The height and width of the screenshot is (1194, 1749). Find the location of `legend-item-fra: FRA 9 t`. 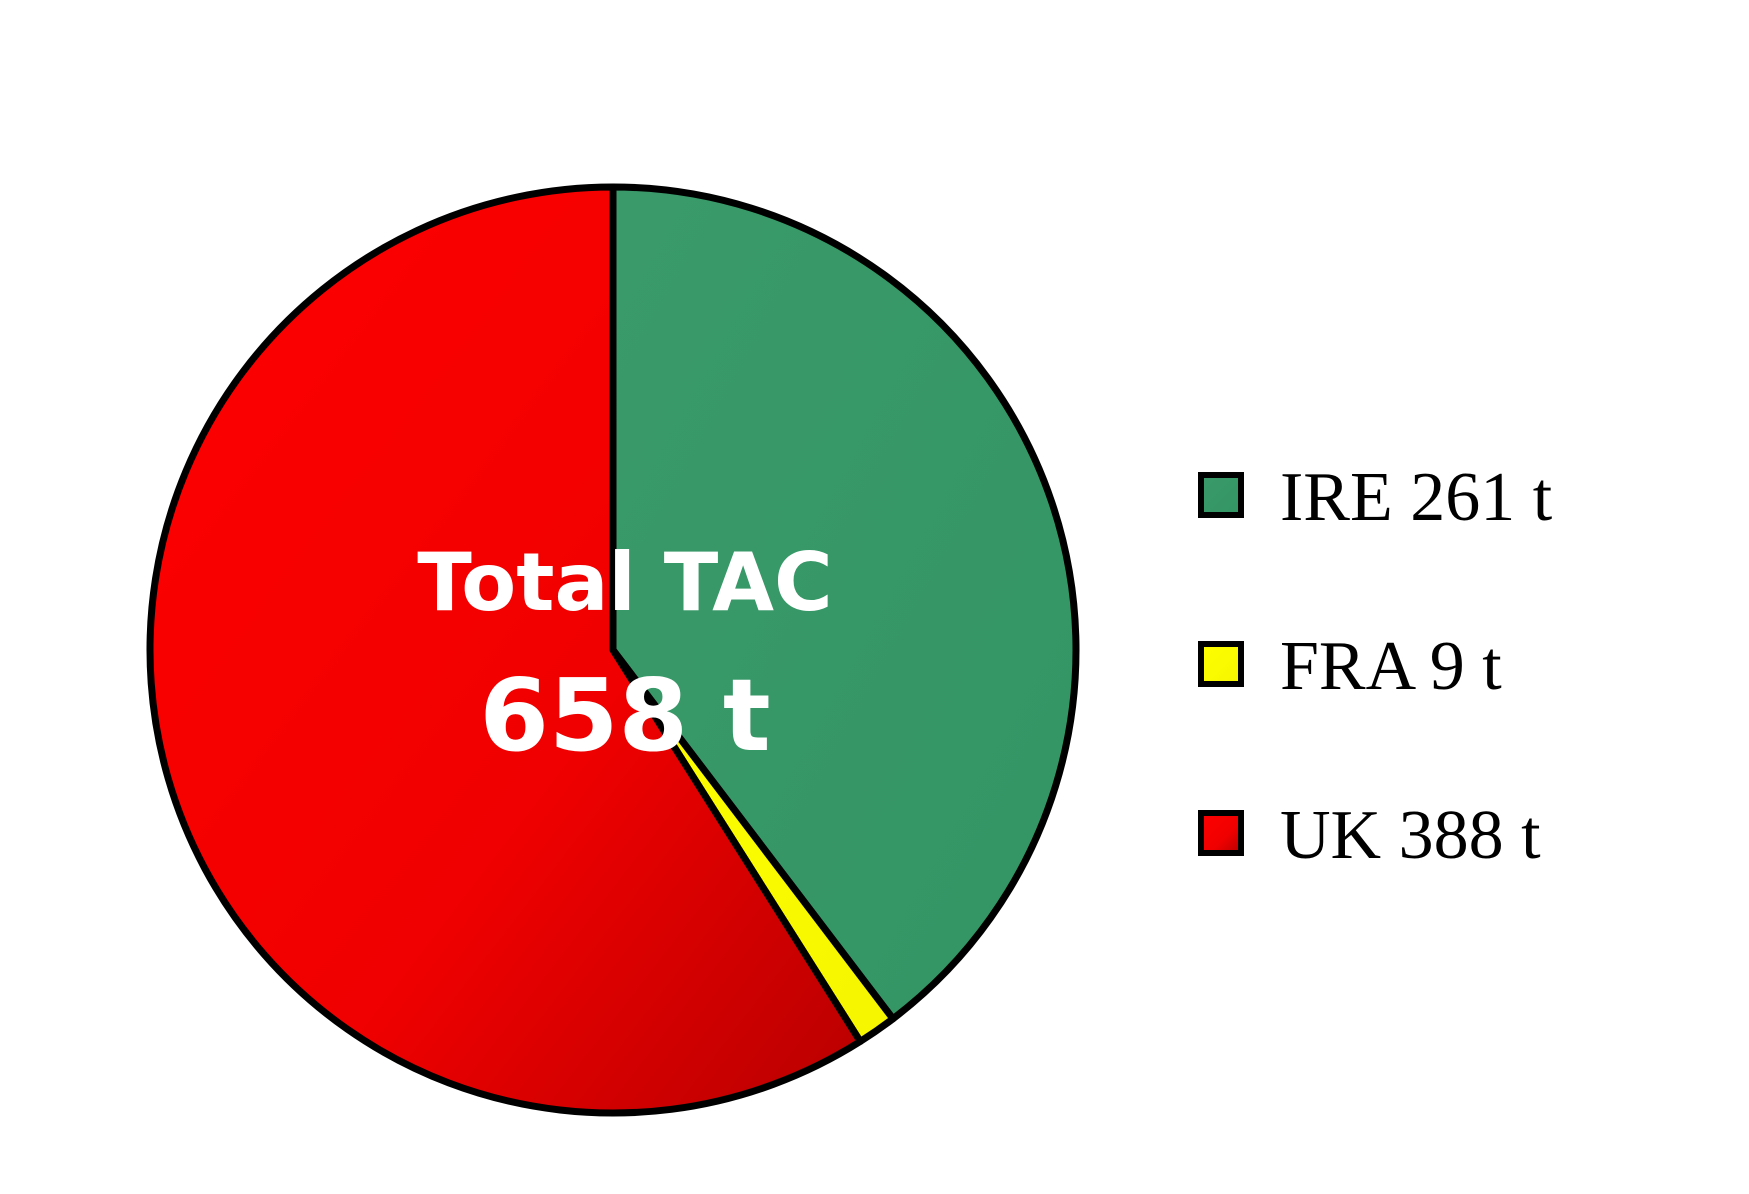

legend-item-fra: FRA 9 t is located at coordinates (1350, 666).